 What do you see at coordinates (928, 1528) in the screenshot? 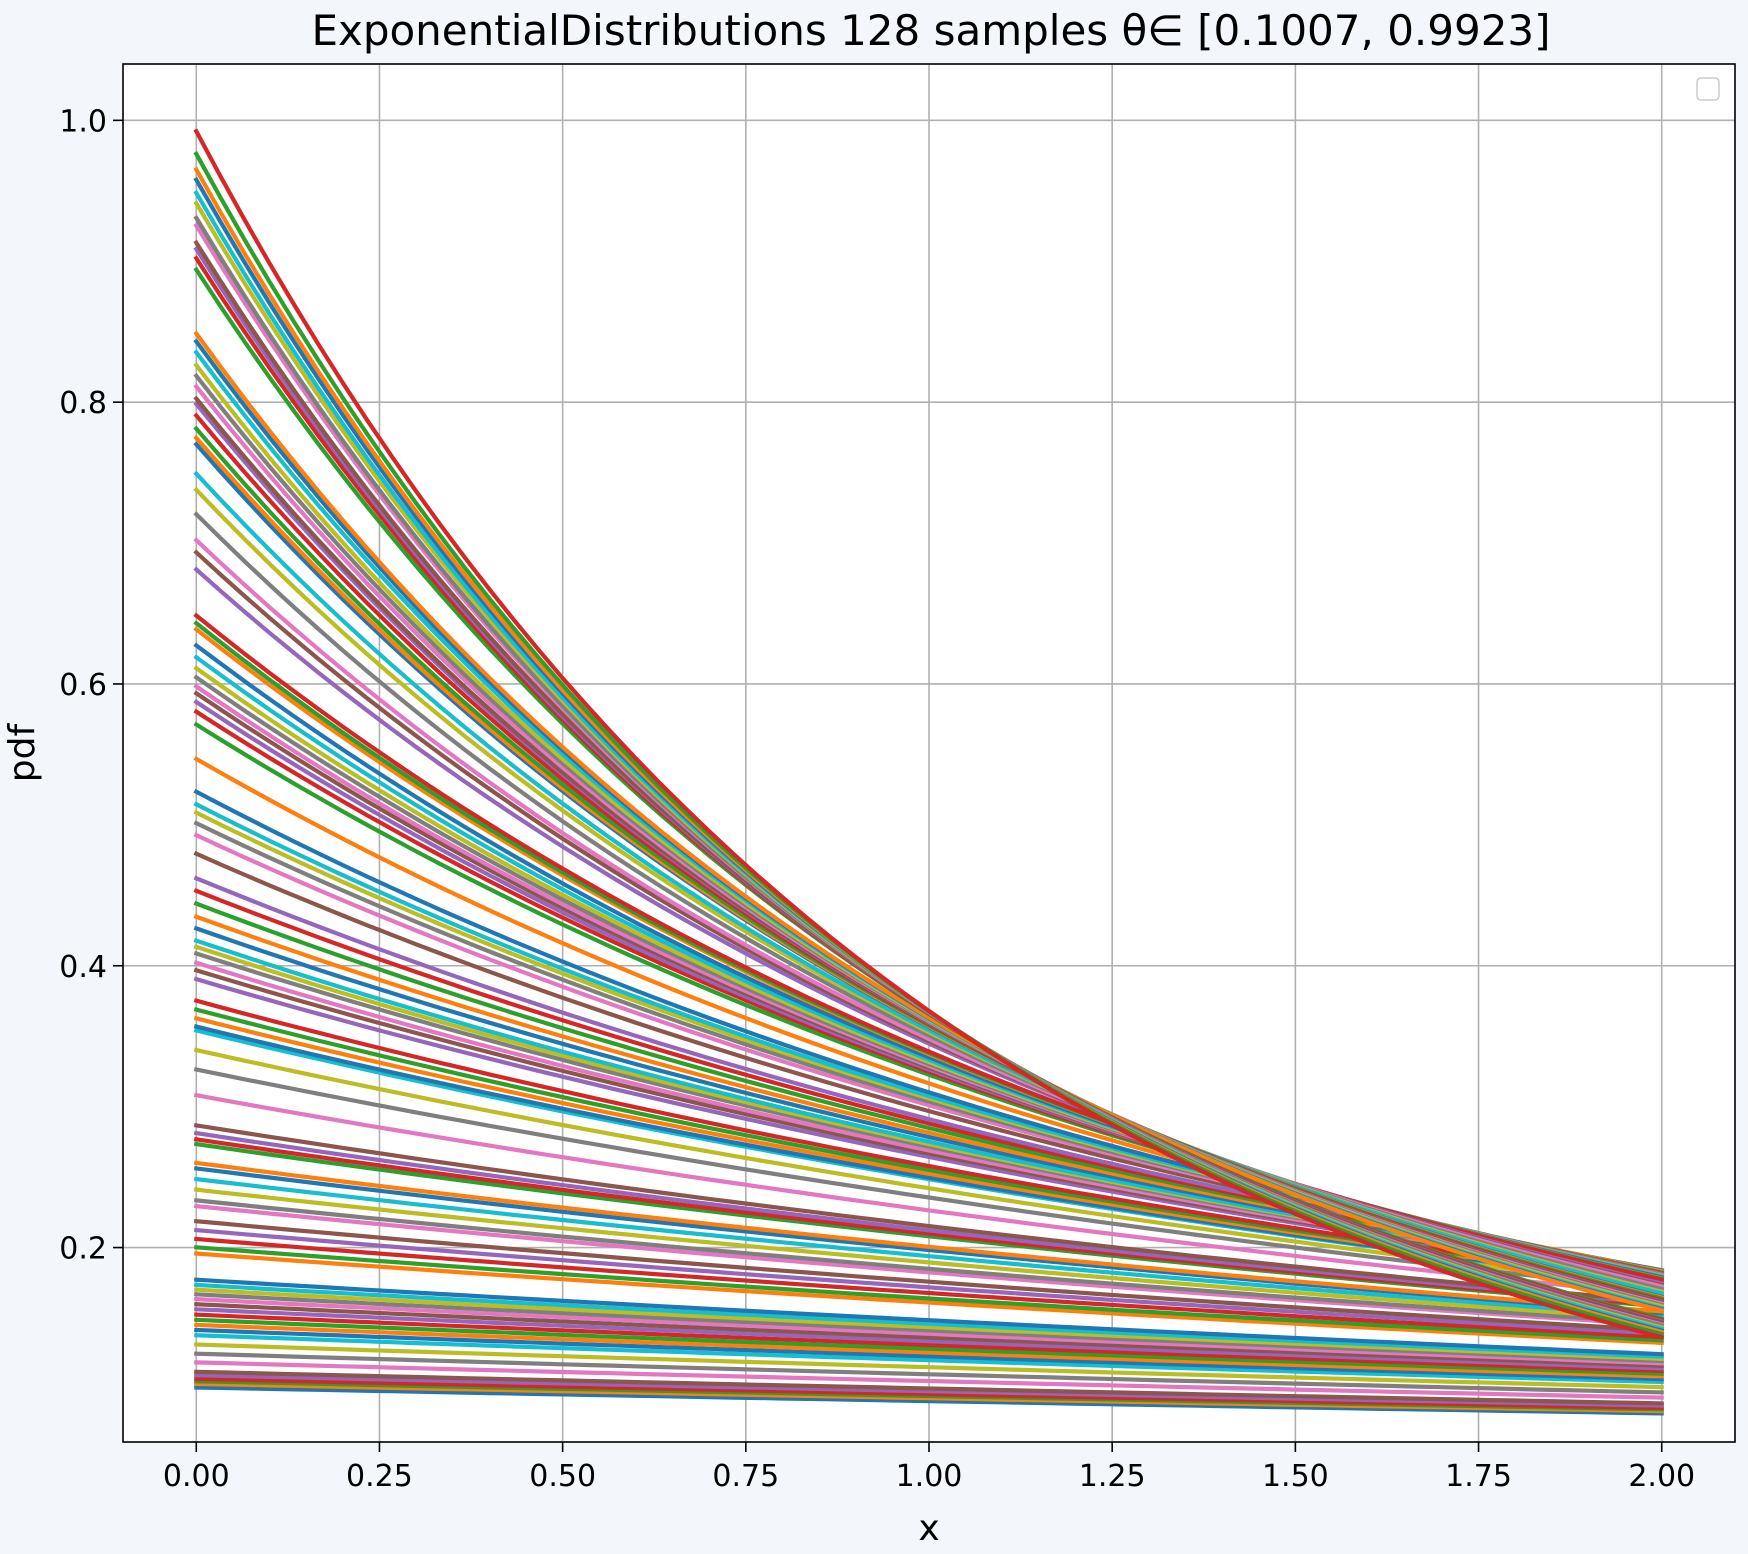
I see `x-axis-label: x` at bounding box center [928, 1528].